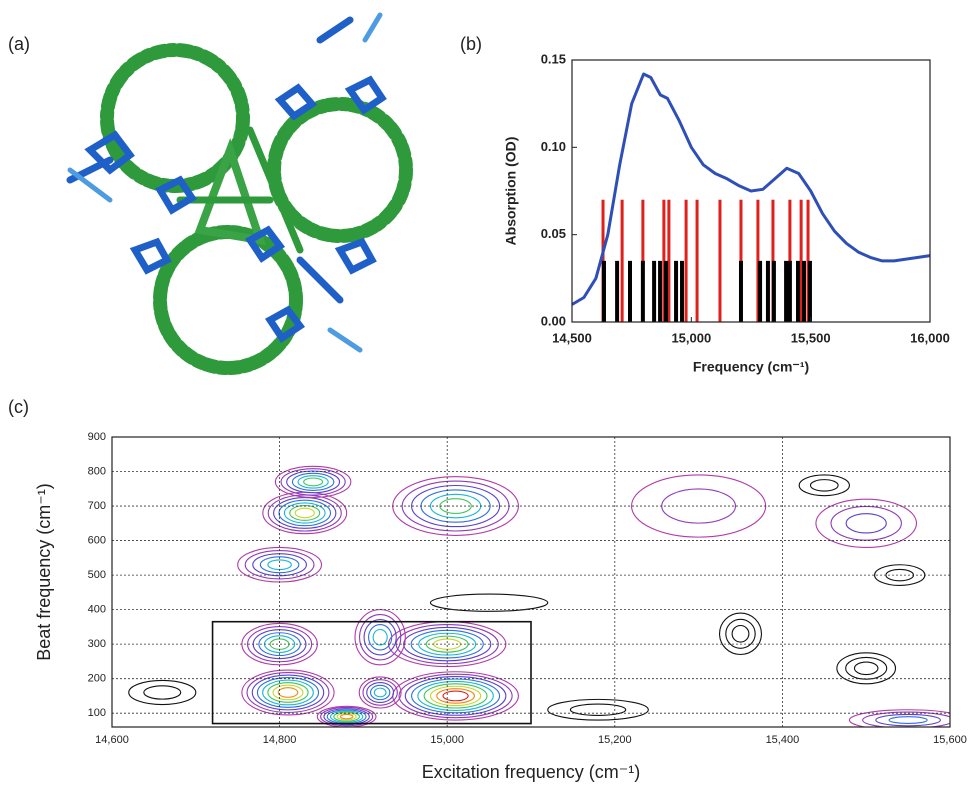 The image size is (974, 786). What do you see at coordinates (511, 191) in the screenshot?
I see `y-axis-title: Absorption (OD)` at bounding box center [511, 191].